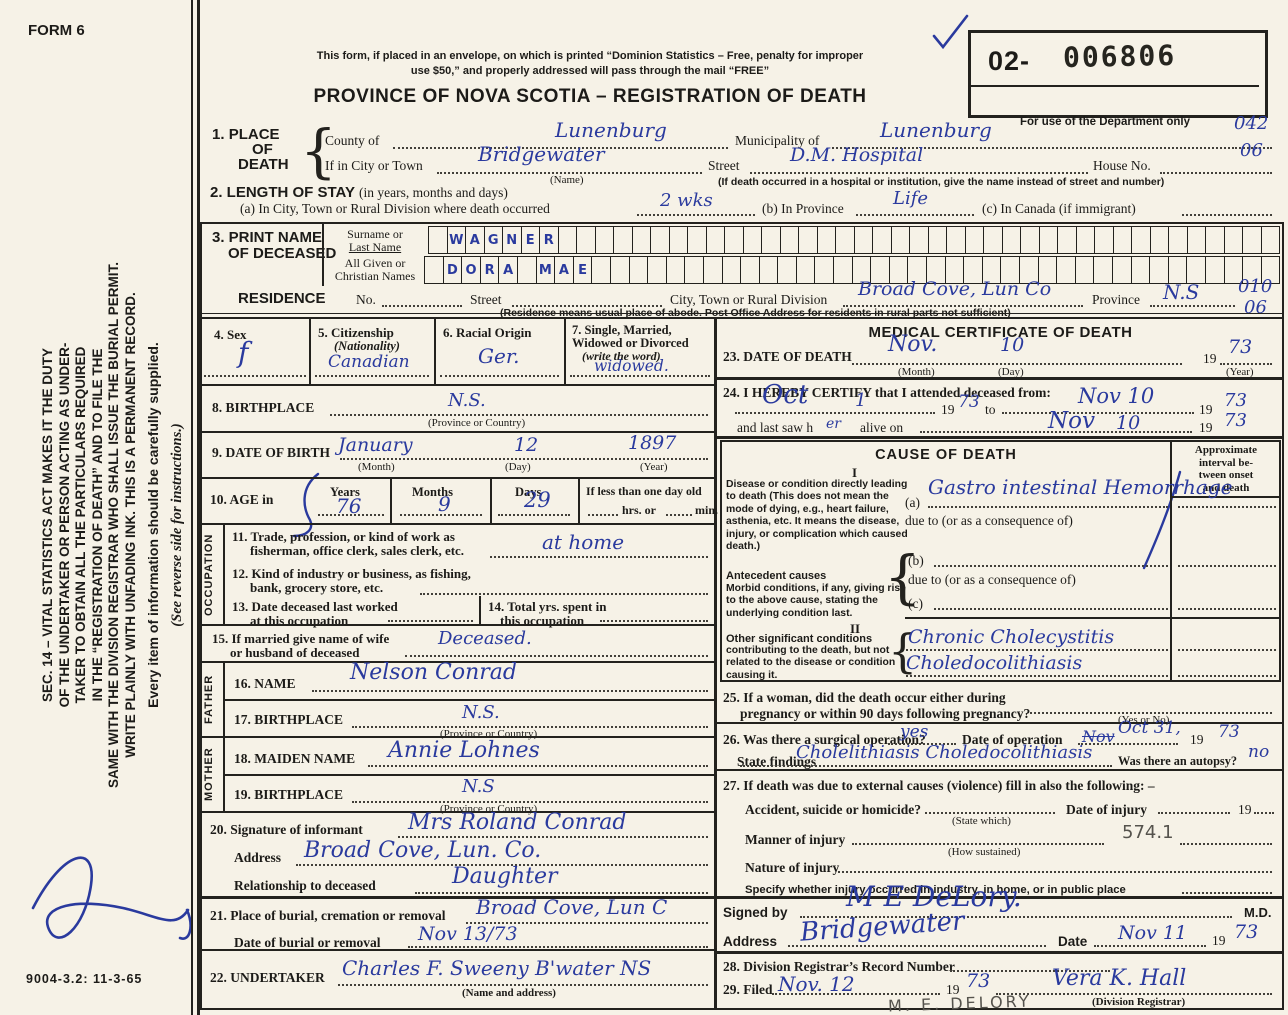 The width and height of the screenshot is (1288, 1015). I want to click on s23-month: Nov., so click(913, 344).